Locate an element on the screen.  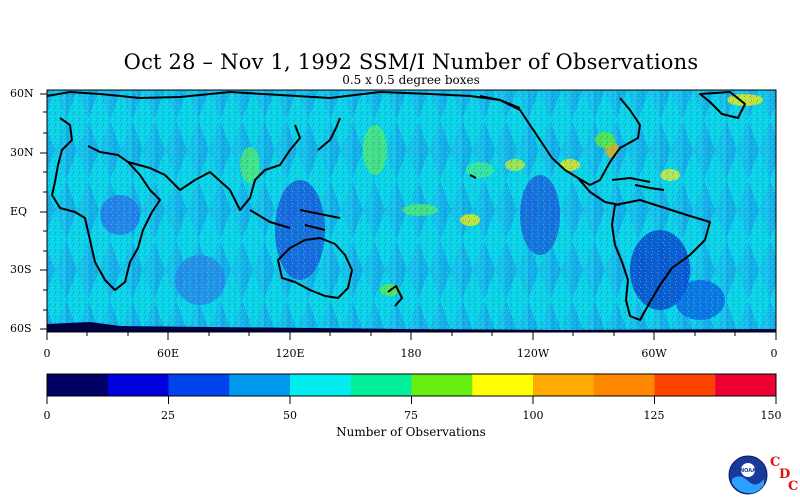
lon-label-60w: 60W is located at coordinates (654, 353).